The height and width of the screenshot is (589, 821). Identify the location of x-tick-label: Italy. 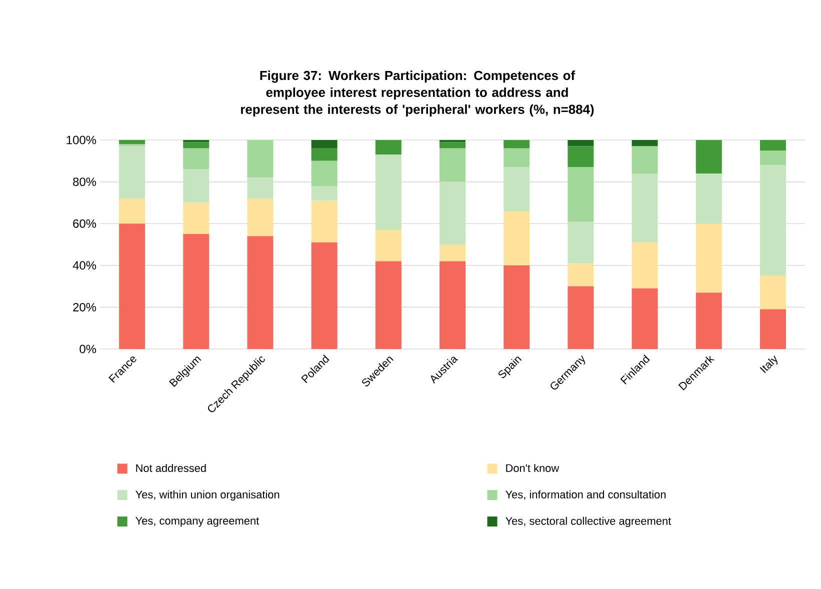
(769, 365).